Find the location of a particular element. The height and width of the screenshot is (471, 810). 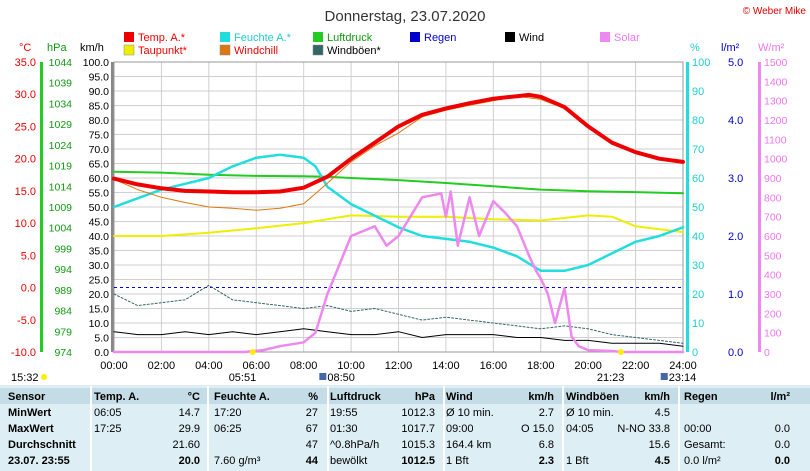

series-windb-en is located at coordinates (398, 314).